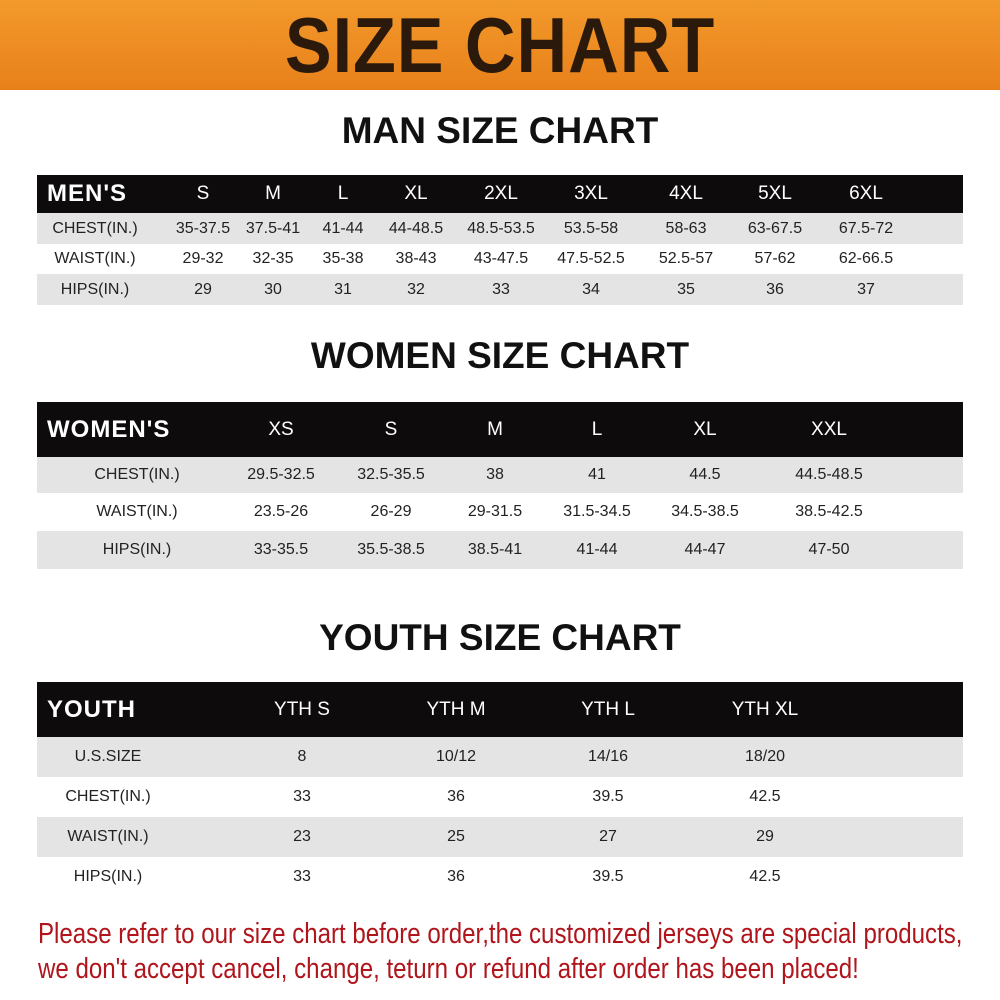 This screenshot has width=1000, height=1000. I want to click on page-title-text: SIZE CHART, so click(500, 44).